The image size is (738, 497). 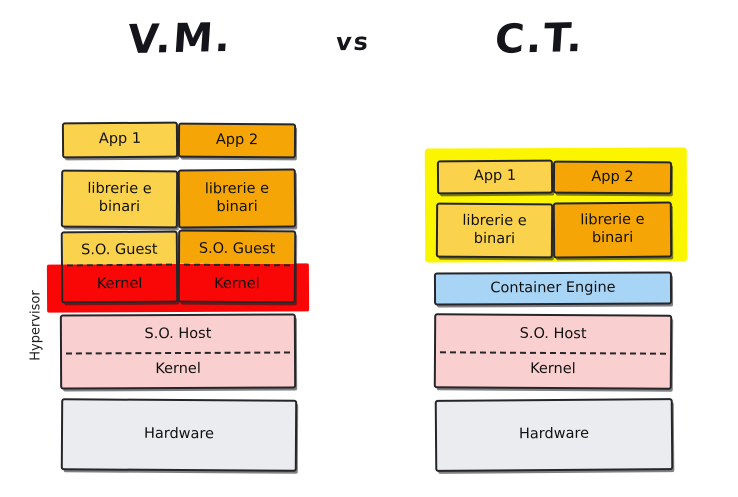 I want to click on ct-host-os-top: S.O. Host, so click(x=553, y=333).